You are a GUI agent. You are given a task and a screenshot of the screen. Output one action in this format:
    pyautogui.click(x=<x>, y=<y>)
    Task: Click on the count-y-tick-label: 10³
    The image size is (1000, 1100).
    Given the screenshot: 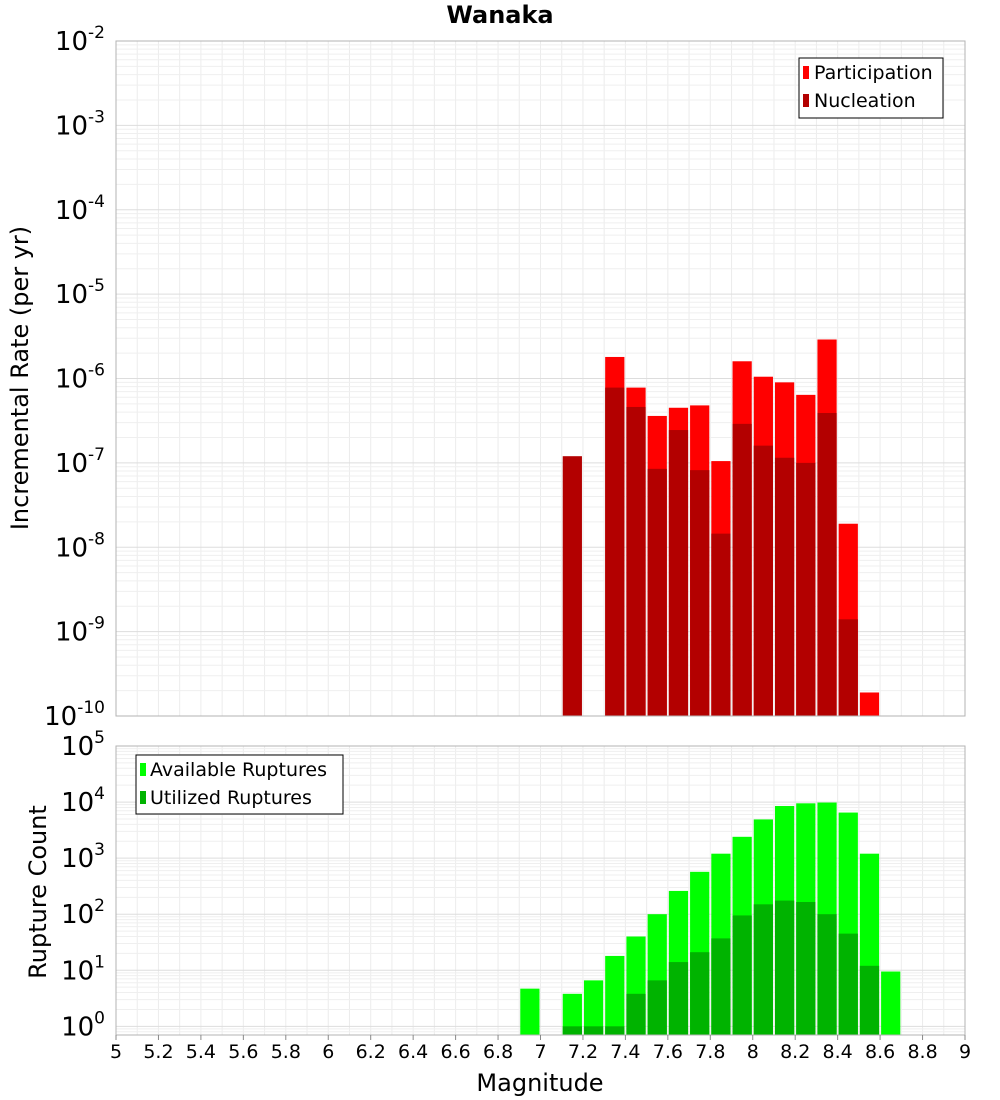 What is the action you would take?
    pyautogui.click(x=83, y=857)
    